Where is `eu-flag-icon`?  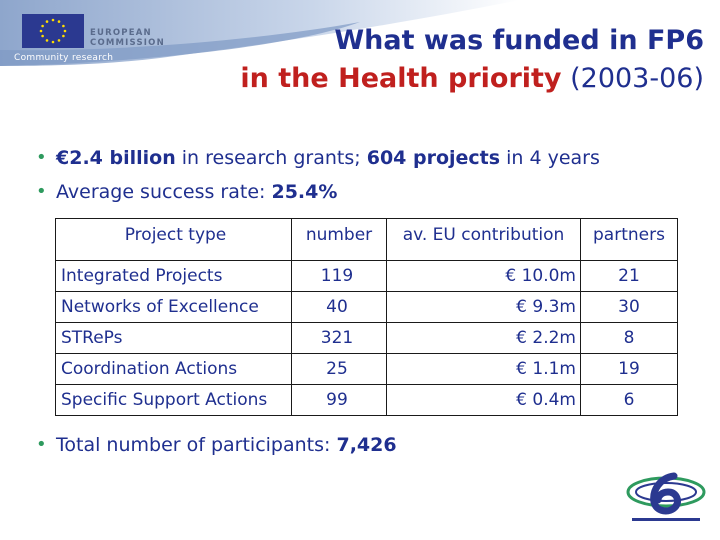
eu-flag-icon is located at coordinates (53, 31).